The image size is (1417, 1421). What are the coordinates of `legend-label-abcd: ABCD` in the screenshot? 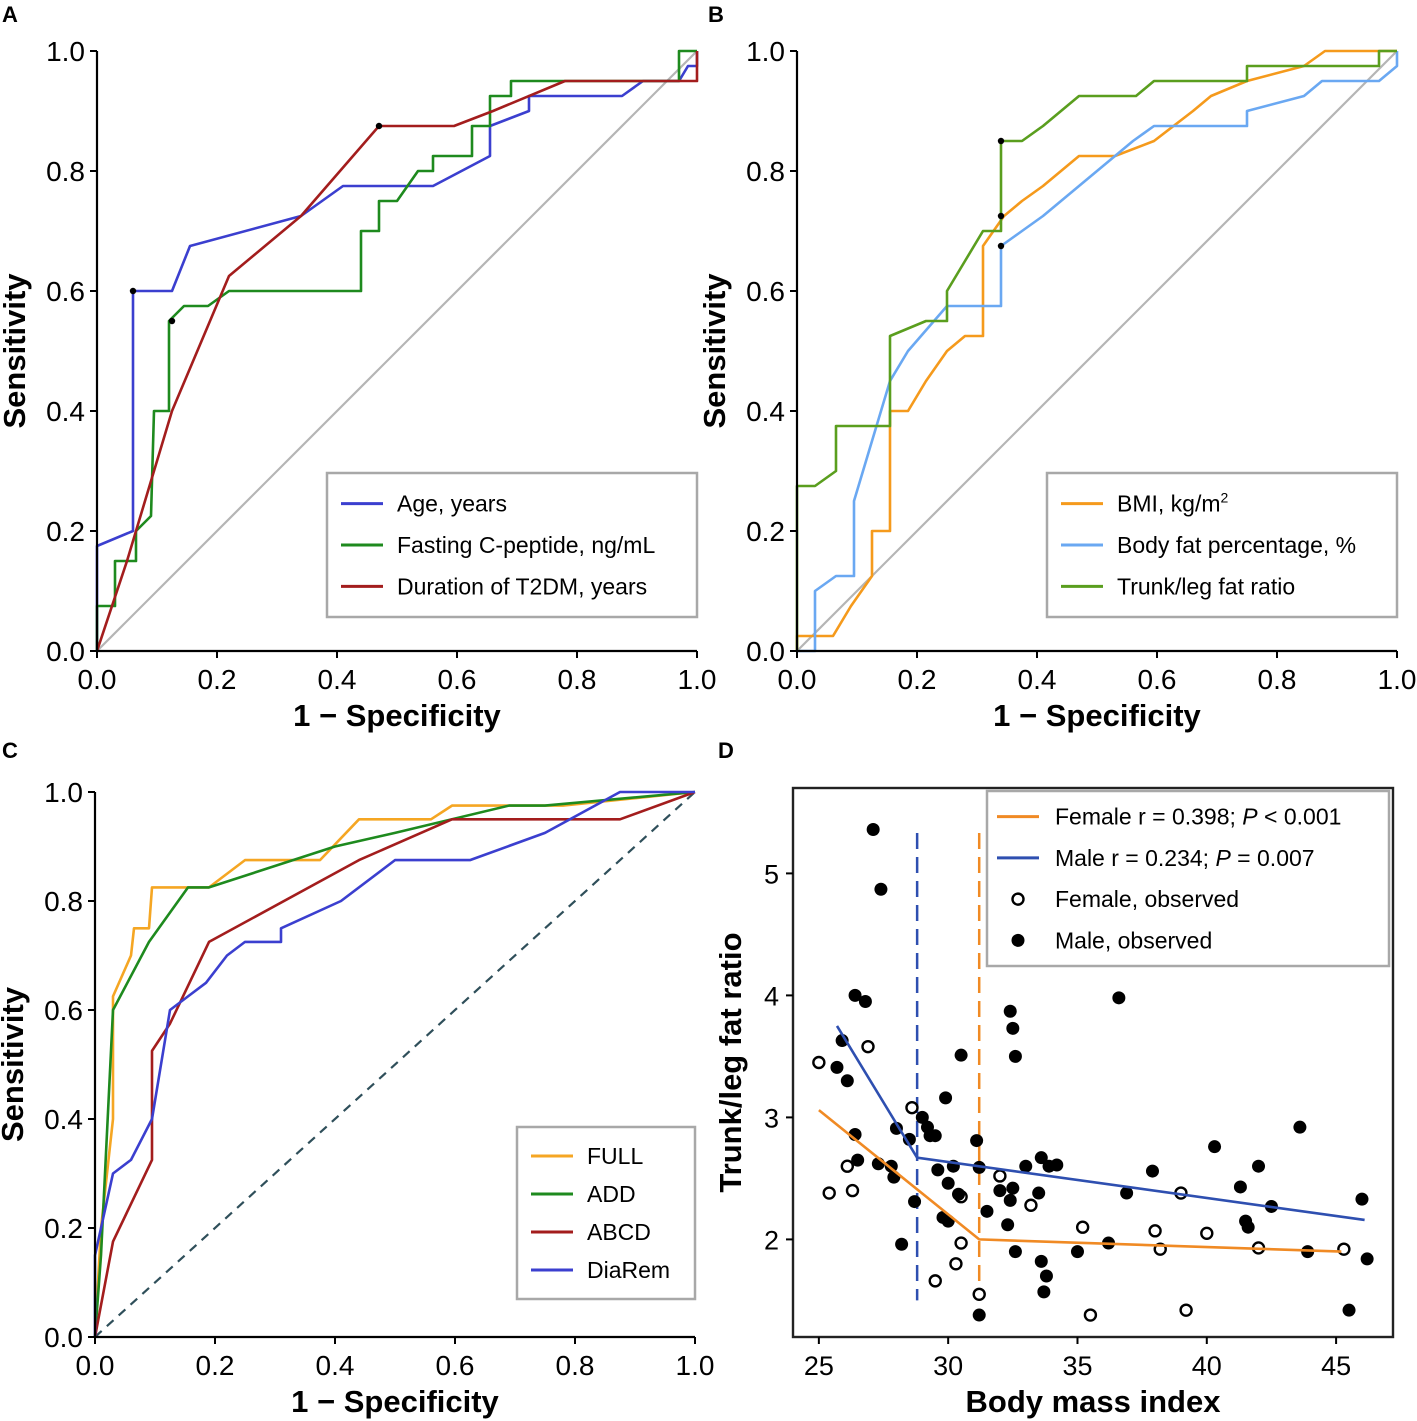 It's located at (619, 1232).